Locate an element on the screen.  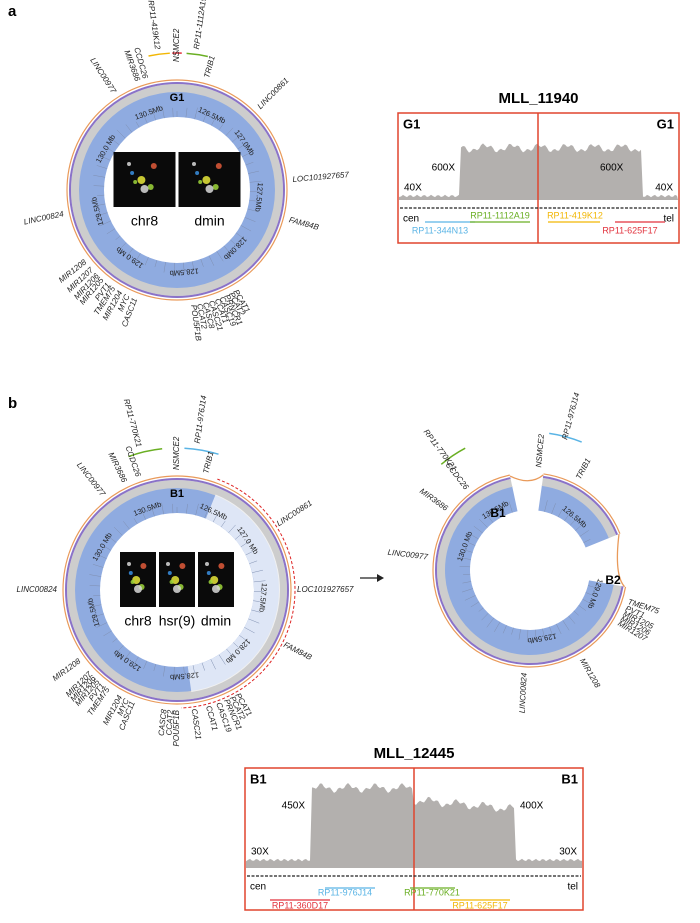
probe-label: RP11-419K12 is located at coordinates (575, 215).